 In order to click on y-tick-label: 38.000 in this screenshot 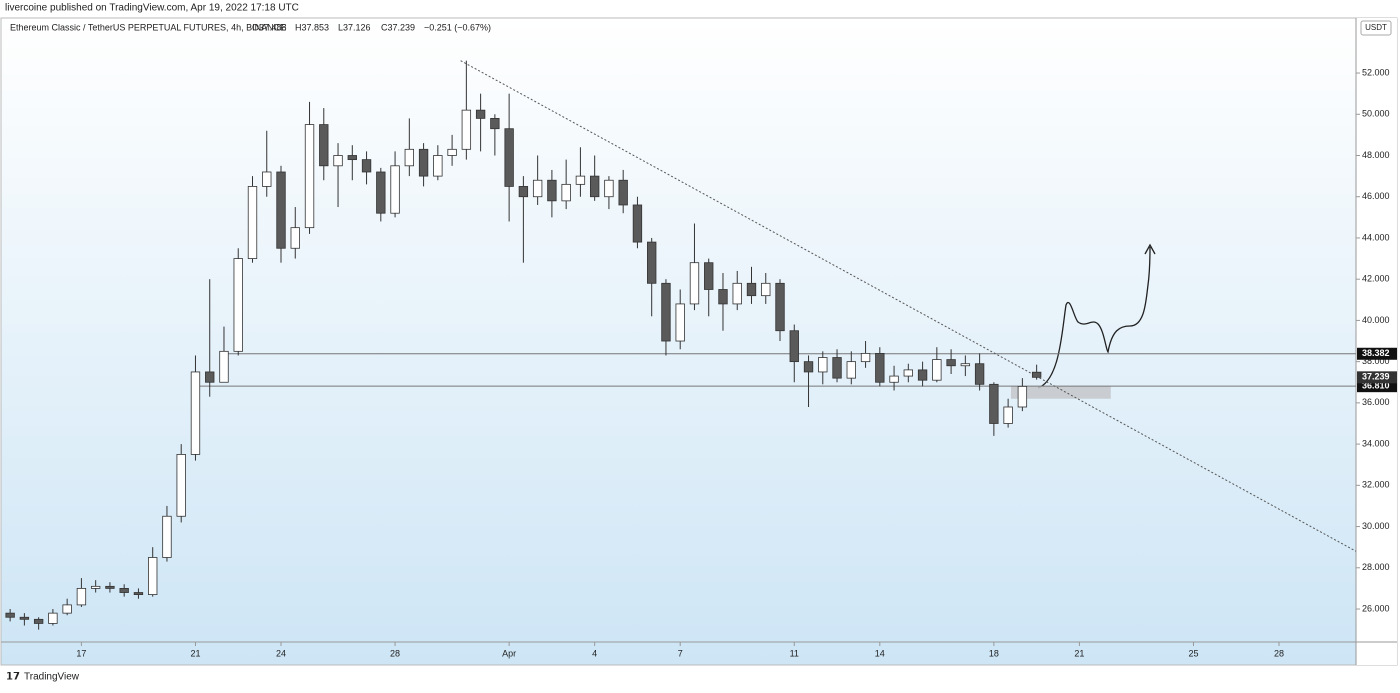, I will do `click(1376, 361)`.